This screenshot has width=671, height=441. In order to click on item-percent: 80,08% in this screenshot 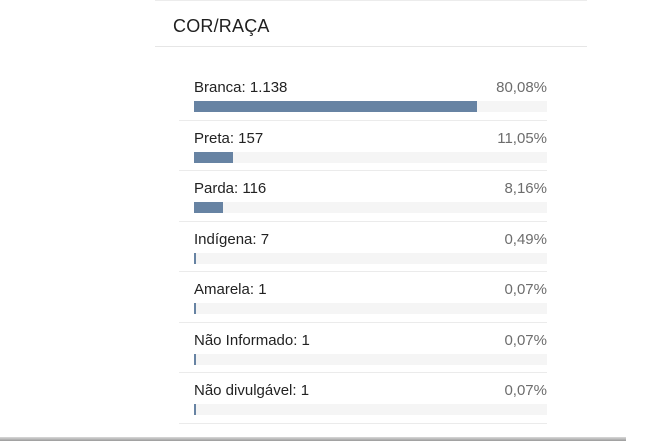, I will do `click(521, 87)`.